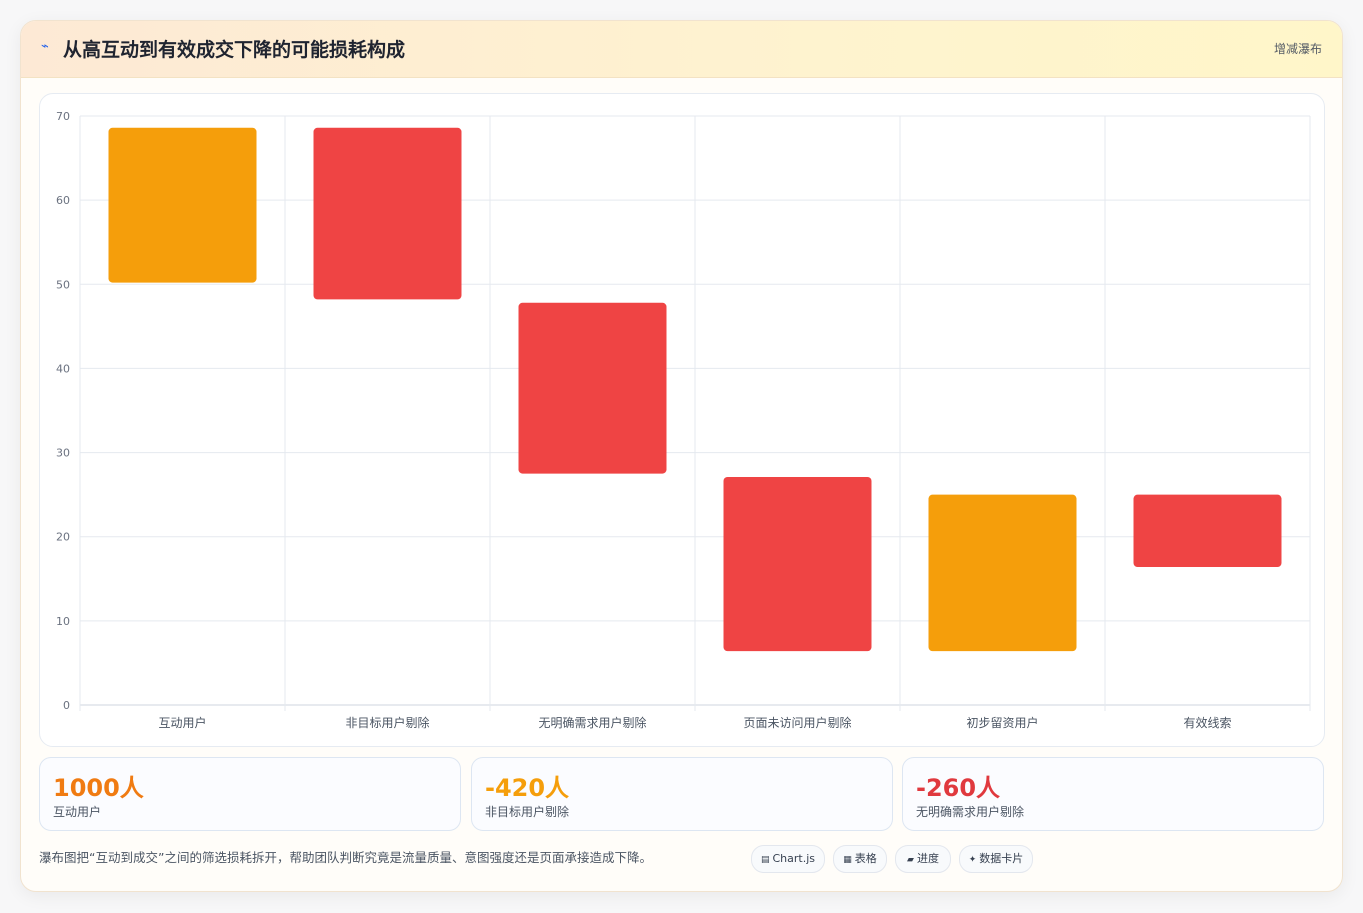 This screenshot has height=913, width=1363. I want to click on stat-card-no-intent: -260人 无明确需求用户剔除, so click(1113, 794).